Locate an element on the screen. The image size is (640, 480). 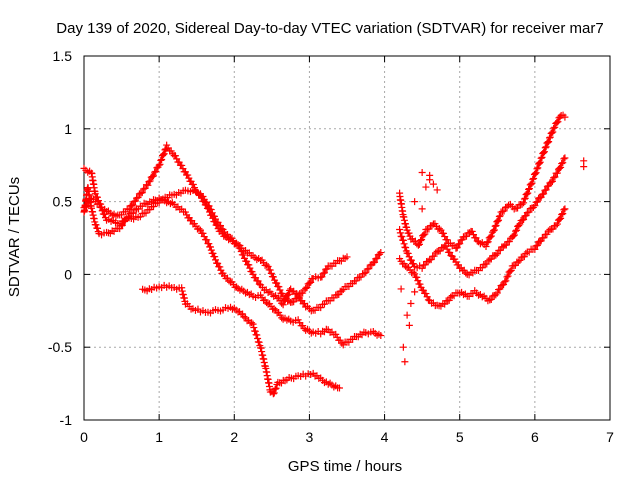
x-tick-label: 4 is located at coordinates (385, 437).